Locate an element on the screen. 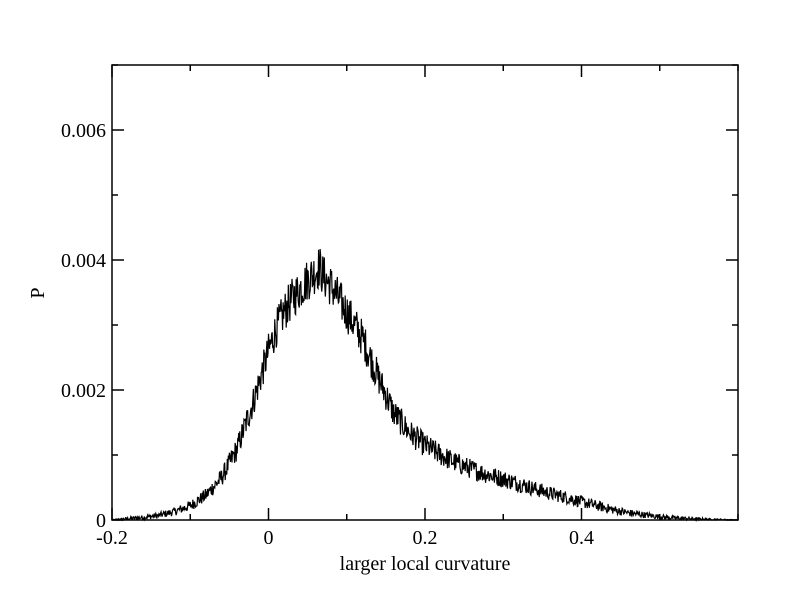 The width and height of the screenshot is (792, 612). y-tick-label: 0 is located at coordinates (101, 521).